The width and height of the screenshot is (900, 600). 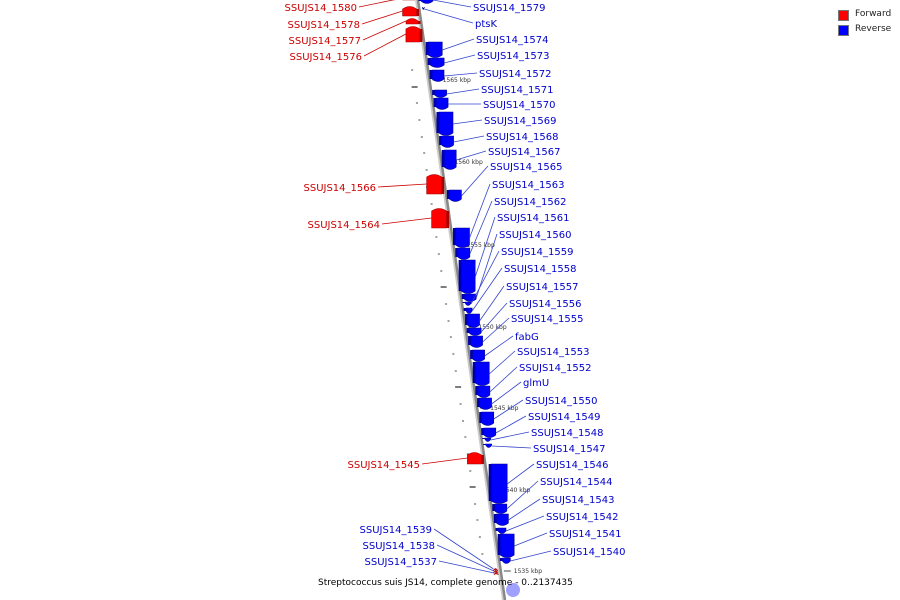 I want to click on reverse-gene-label: ptsK, so click(x=486, y=24).